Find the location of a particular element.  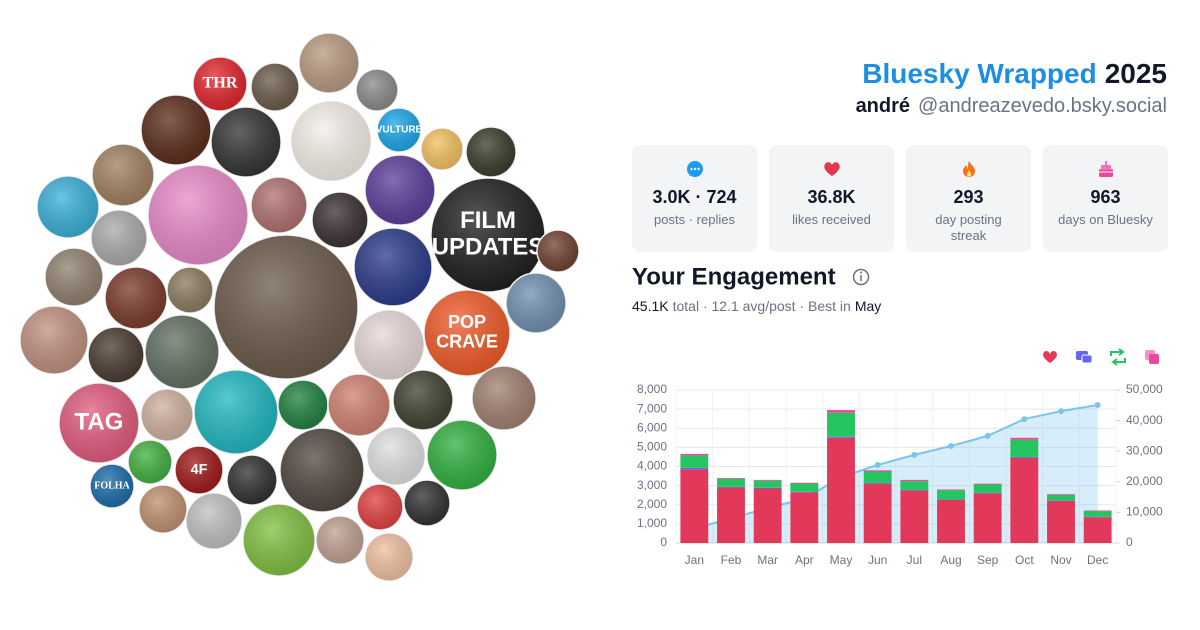

avatar: 4F is located at coordinates (199, 470).